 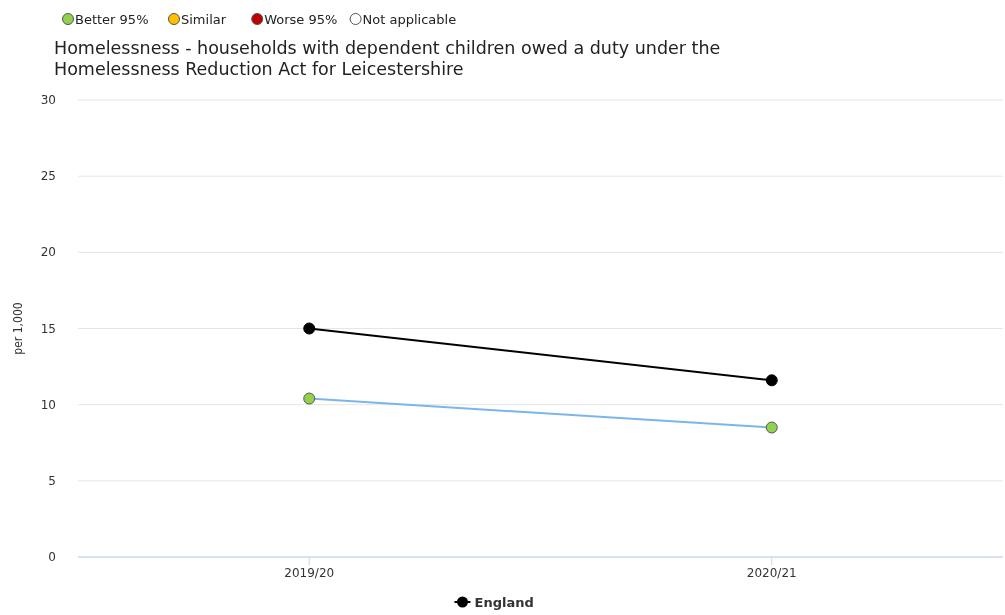 What do you see at coordinates (112, 19) in the screenshot?
I see `text: Better 95%` at bounding box center [112, 19].